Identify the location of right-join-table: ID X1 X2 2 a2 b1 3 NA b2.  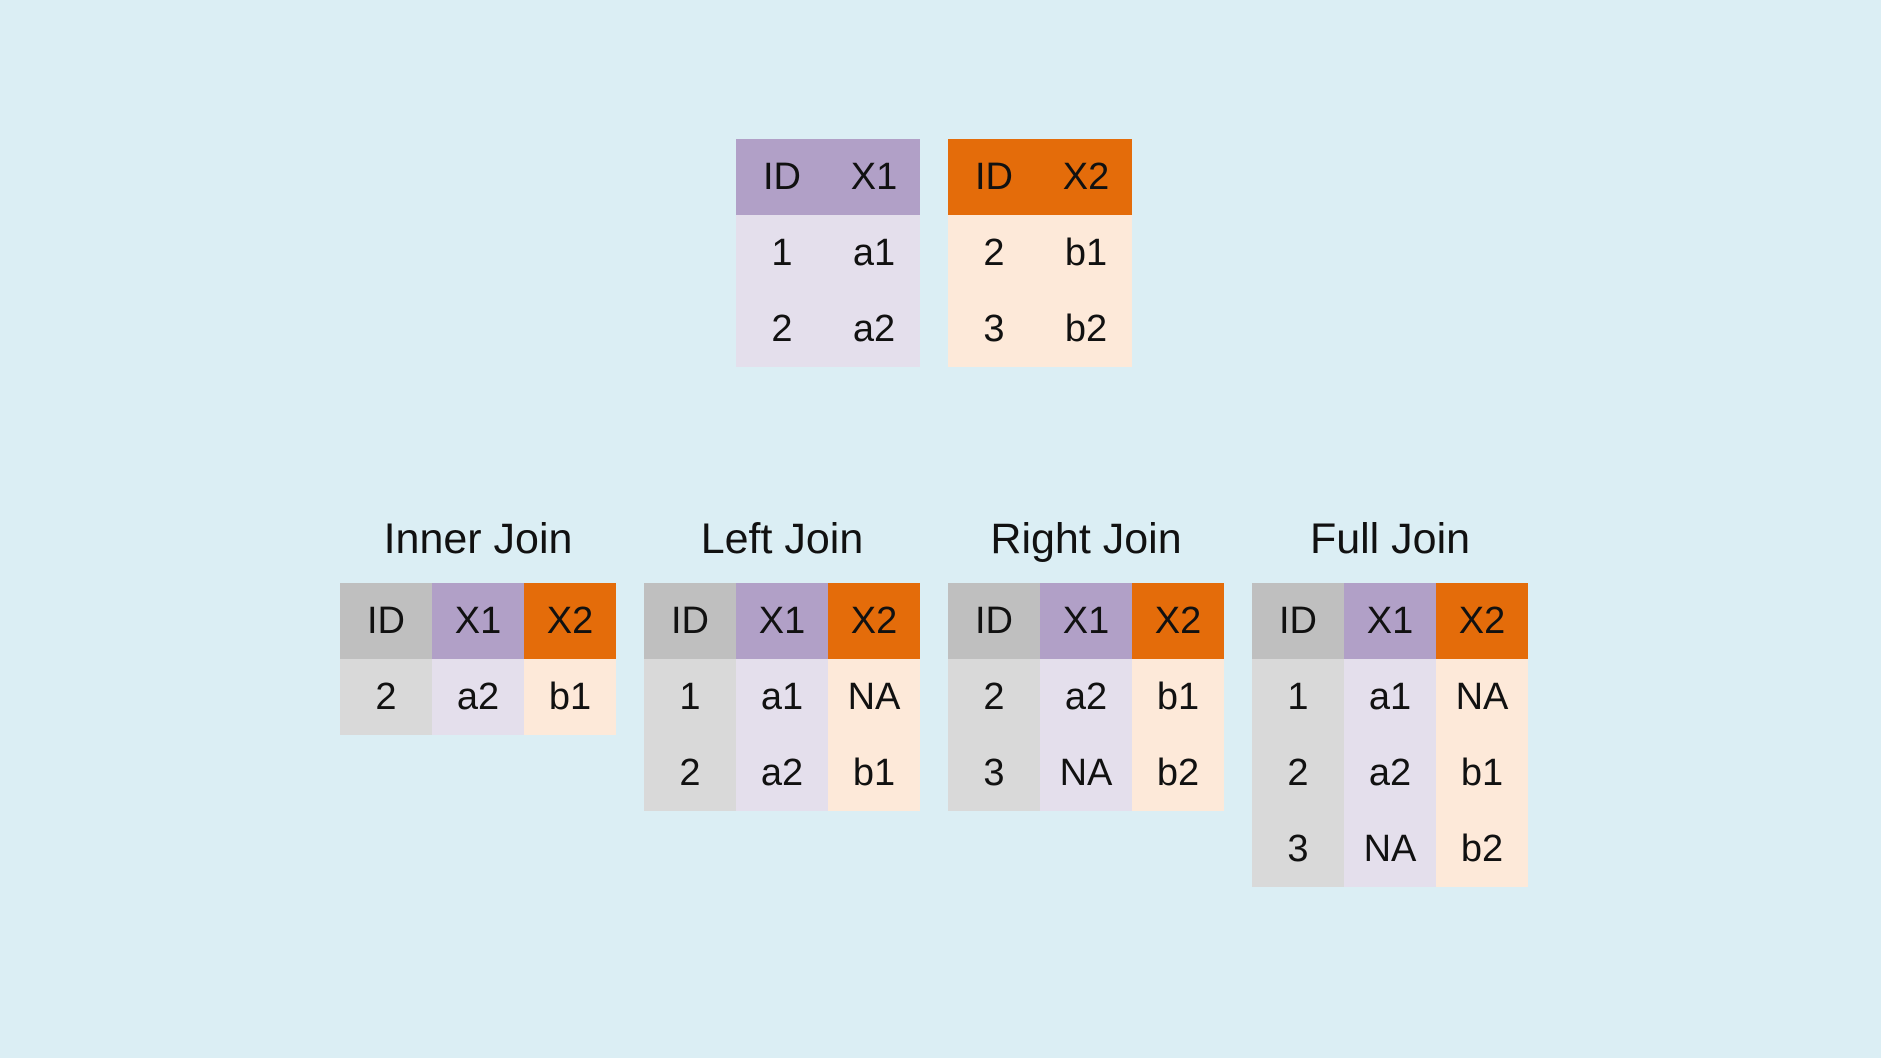
(1086, 697).